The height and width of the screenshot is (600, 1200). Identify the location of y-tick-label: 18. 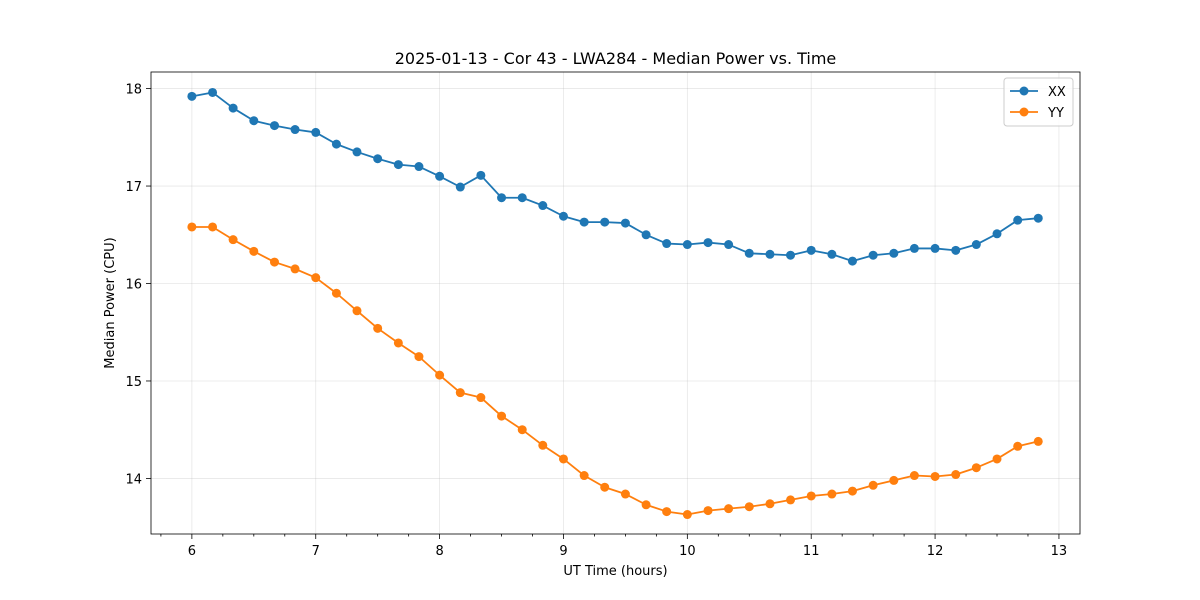
(133, 90).